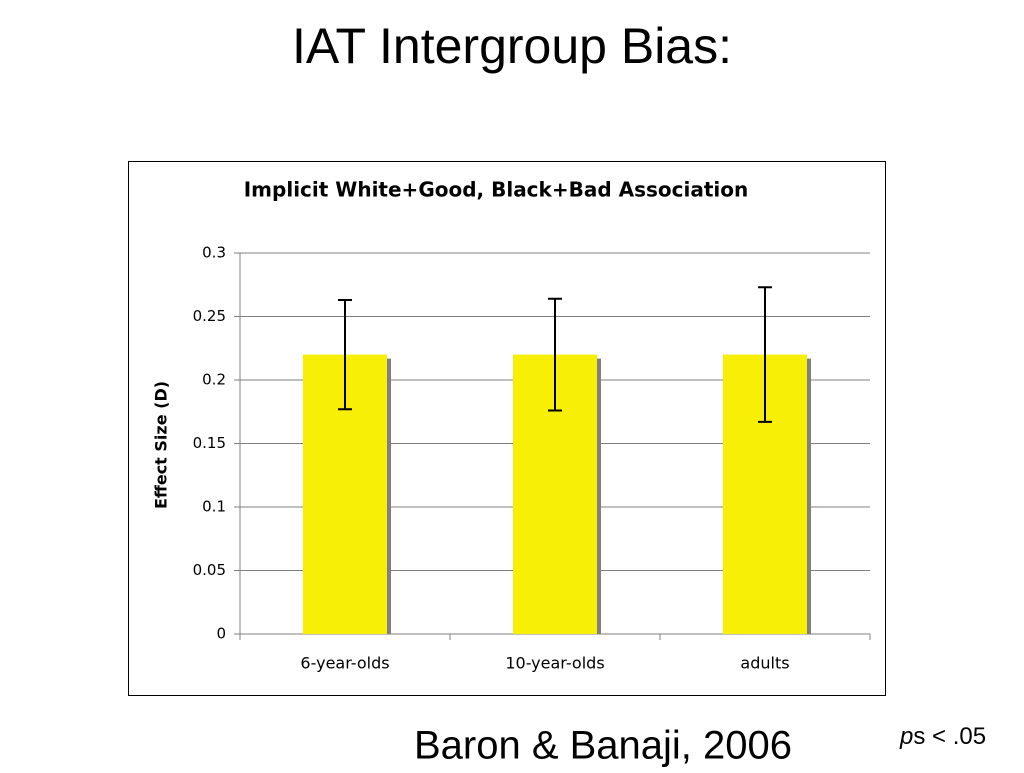 This screenshot has width=1024, height=773. What do you see at coordinates (344, 663) in the screenshot?
I see `x-tick-label: 6-year-olds` at bounding box center [344, 663].